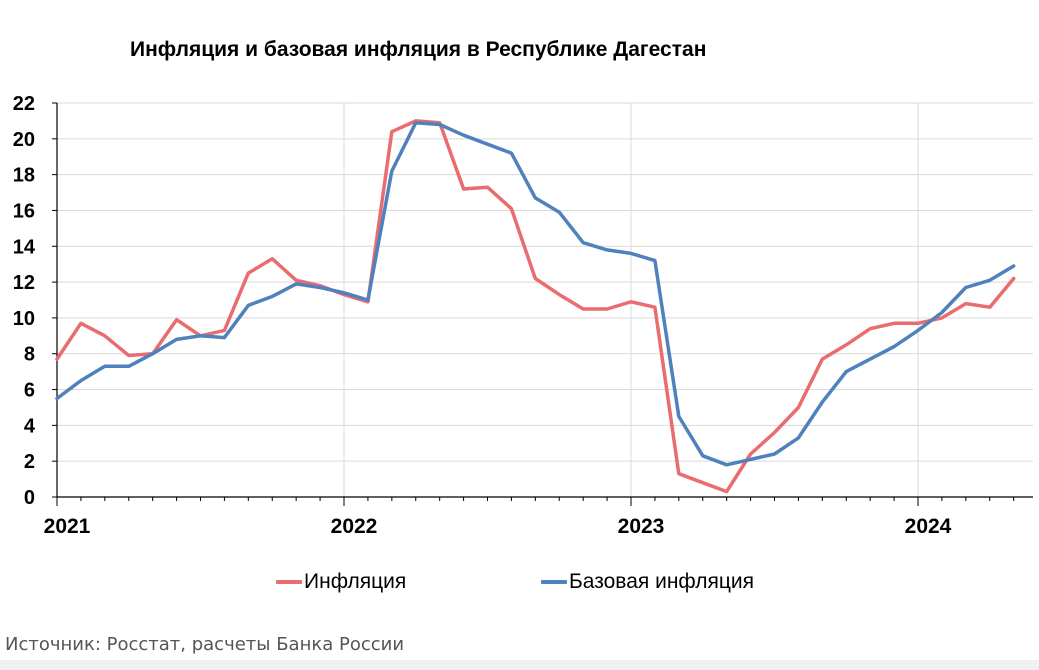  I want to click on x-tick-label: 2024, so click(928, 526).